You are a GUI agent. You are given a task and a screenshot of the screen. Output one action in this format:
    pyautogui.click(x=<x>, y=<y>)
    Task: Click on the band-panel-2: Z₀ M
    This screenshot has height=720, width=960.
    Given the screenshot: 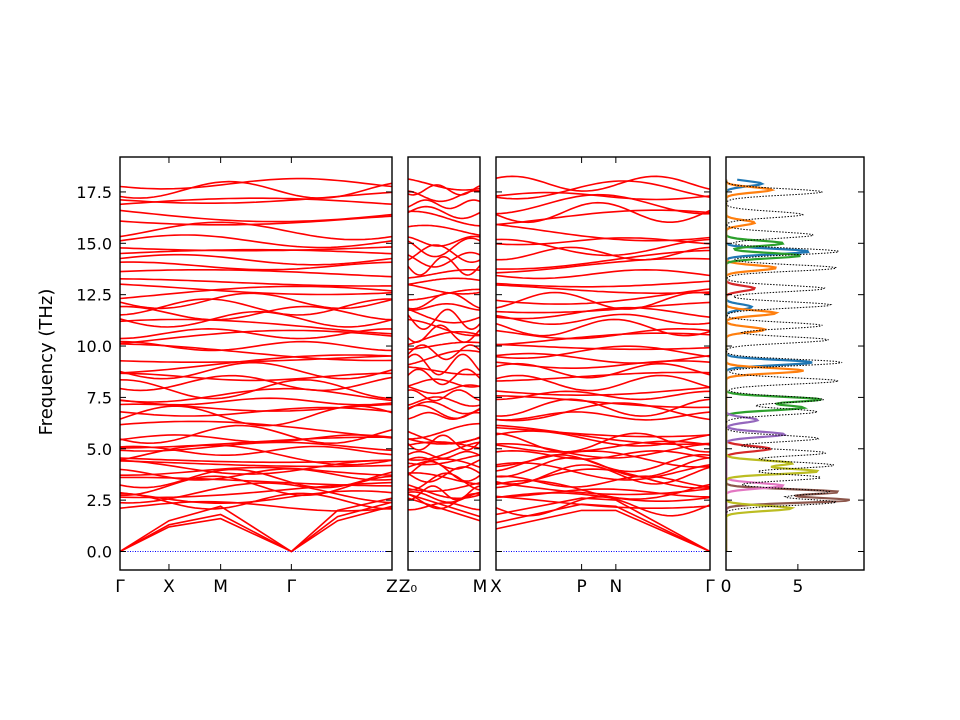 What is the action you would take?
    pyautogui.click(x=443, y=376)
    